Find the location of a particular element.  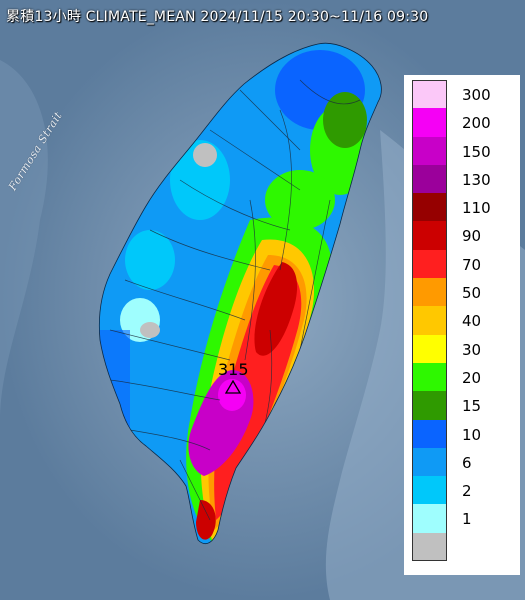

legend-label: 1 is located at coordinates (467, 519).